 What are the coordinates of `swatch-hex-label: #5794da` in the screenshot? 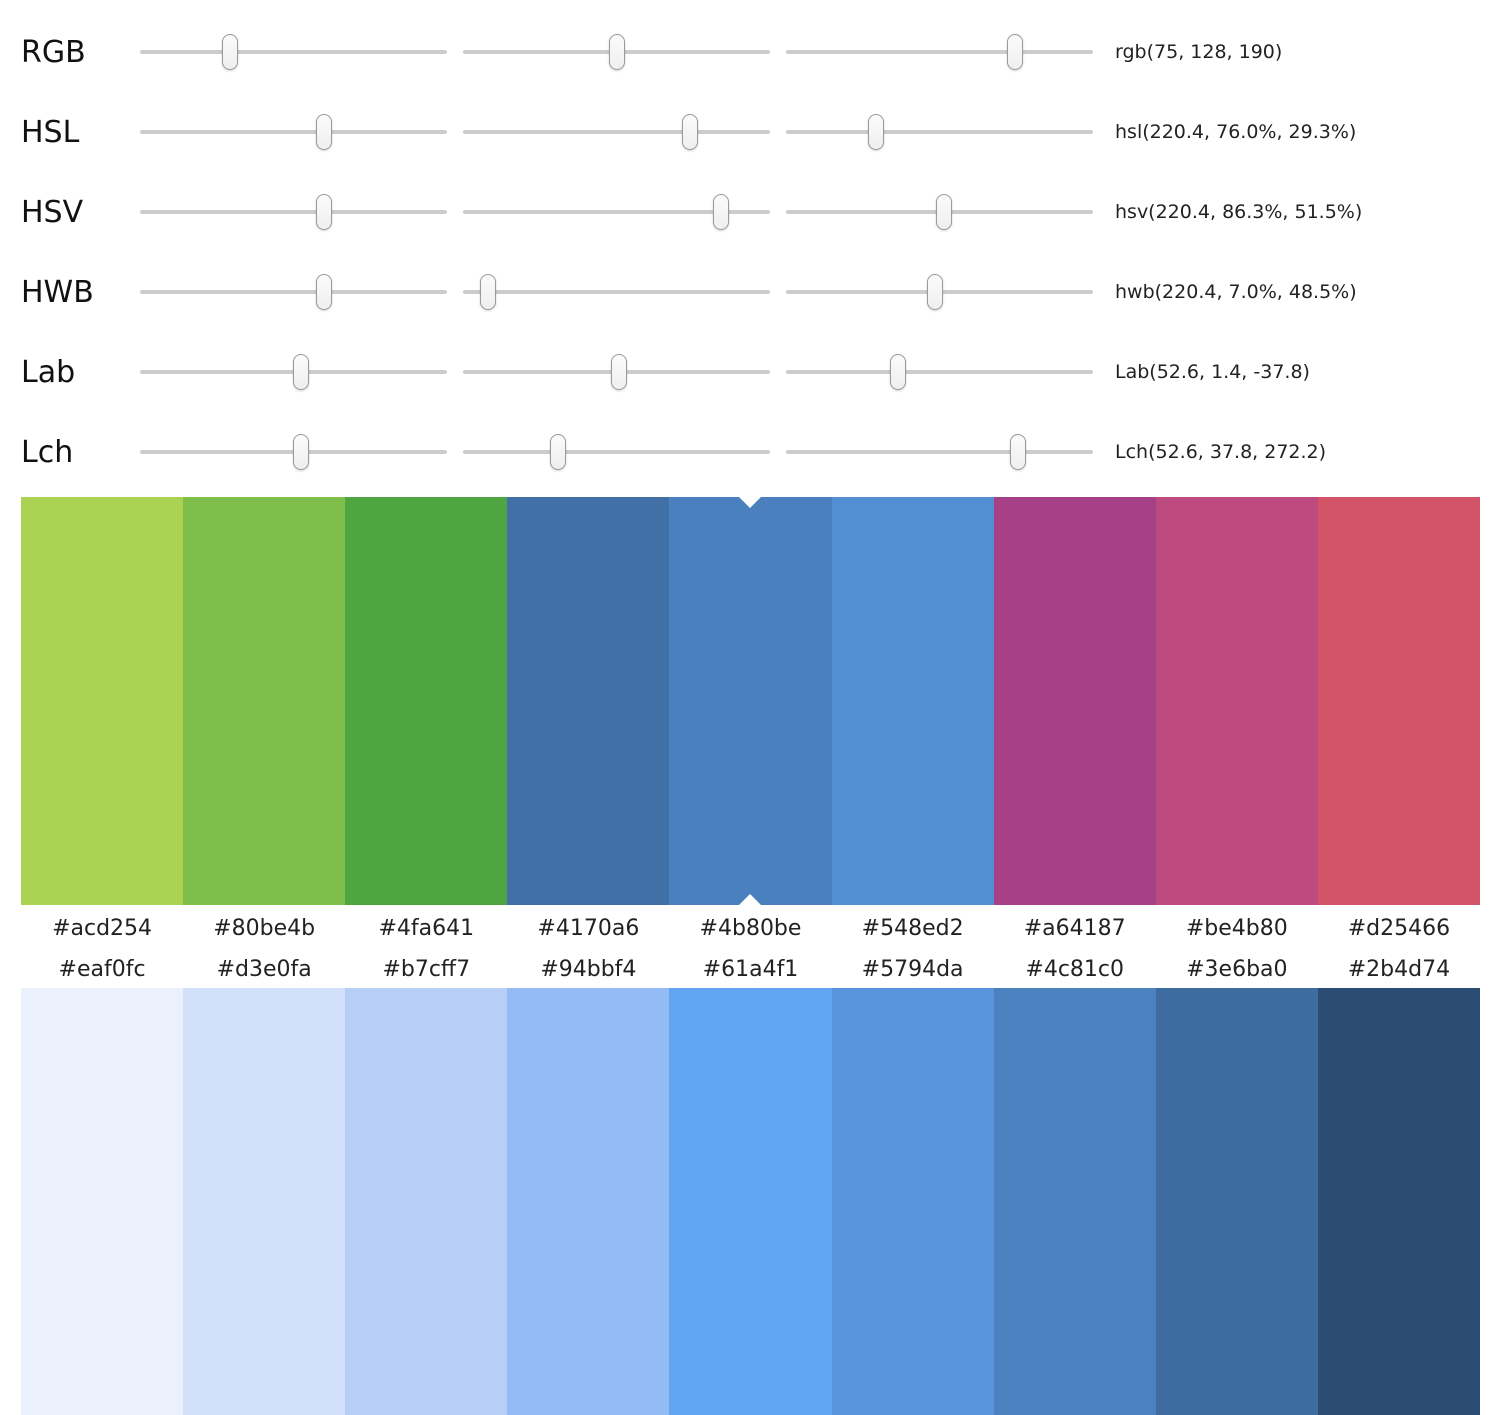 It's located at (912, 969).